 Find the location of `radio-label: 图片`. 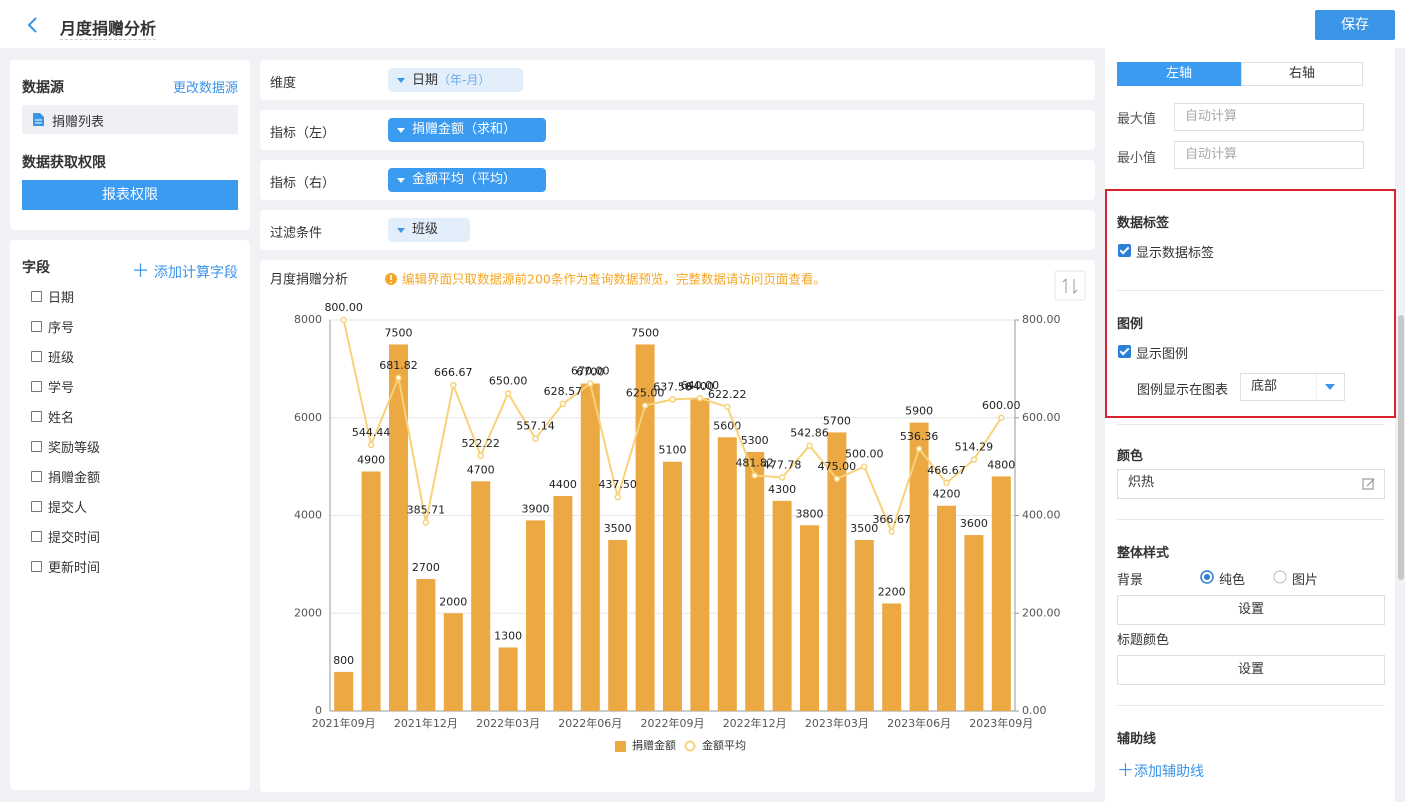

radio-label: 图片 is located at coordinates (1305, 580).